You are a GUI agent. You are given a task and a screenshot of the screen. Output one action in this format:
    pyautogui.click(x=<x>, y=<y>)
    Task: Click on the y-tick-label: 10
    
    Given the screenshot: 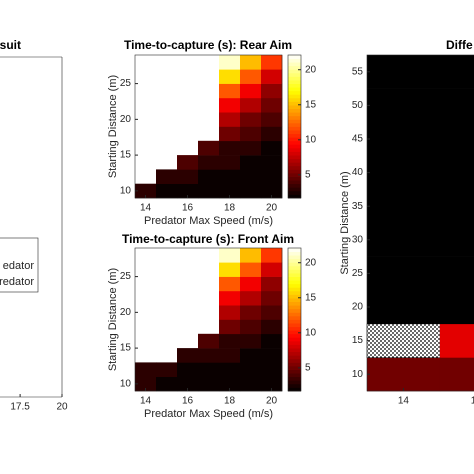 What is the action you would take?
    pyautogui.click(x=126, y=383)
    